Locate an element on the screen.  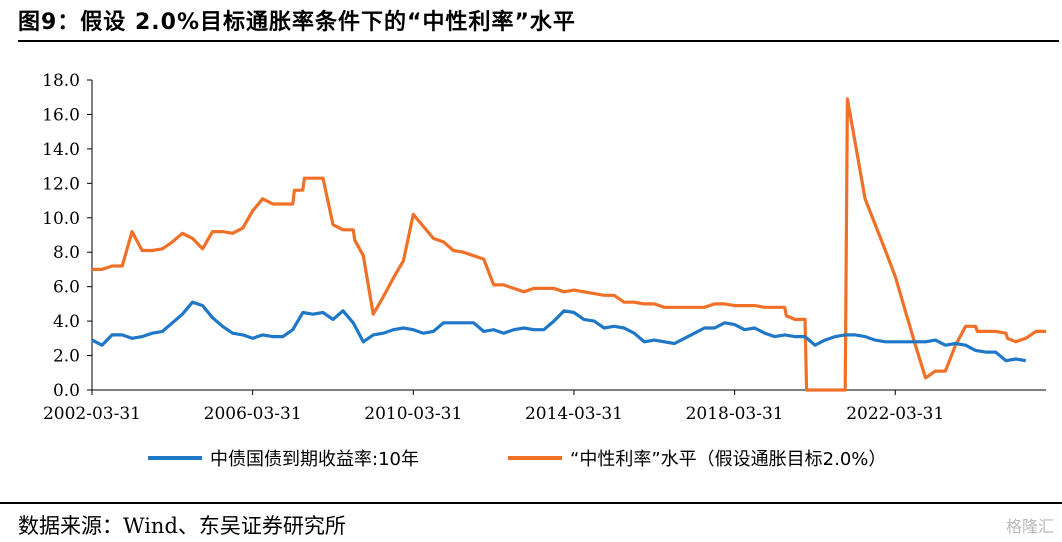
top-rule is located at coordinates (538, 41).